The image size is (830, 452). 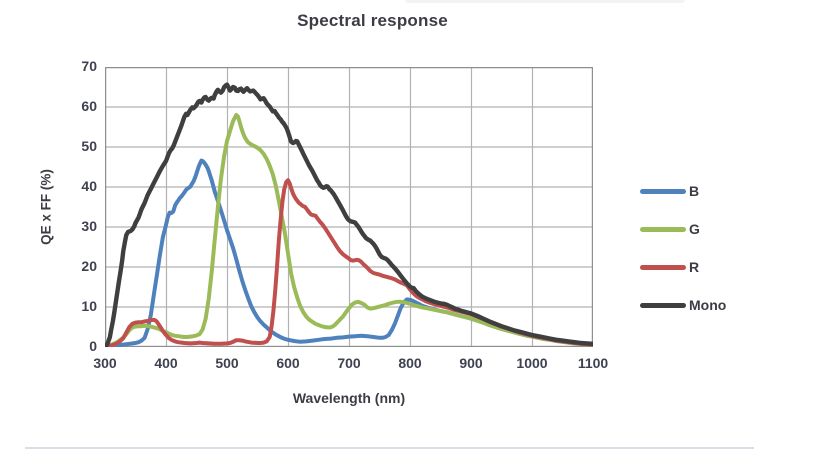 What do you see at coordinates (288, 363) in the screenshot?
I see `x-tick-label-600: 600` at bounding box center [288, 363].